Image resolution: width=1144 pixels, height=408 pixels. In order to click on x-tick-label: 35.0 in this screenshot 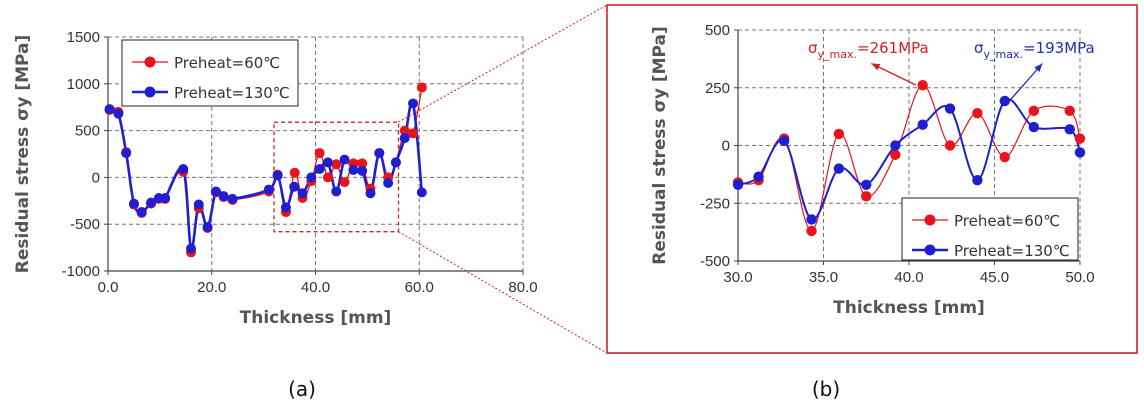, I will do `click(823, 277)`.